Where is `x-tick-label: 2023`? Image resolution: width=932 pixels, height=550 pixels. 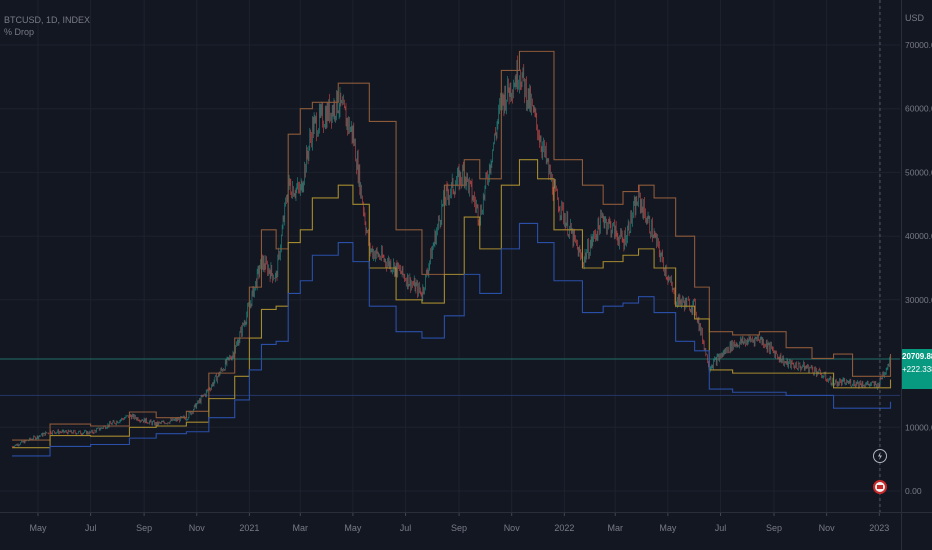 x-tick-label: 2023 is located at coordinates (879, 528).